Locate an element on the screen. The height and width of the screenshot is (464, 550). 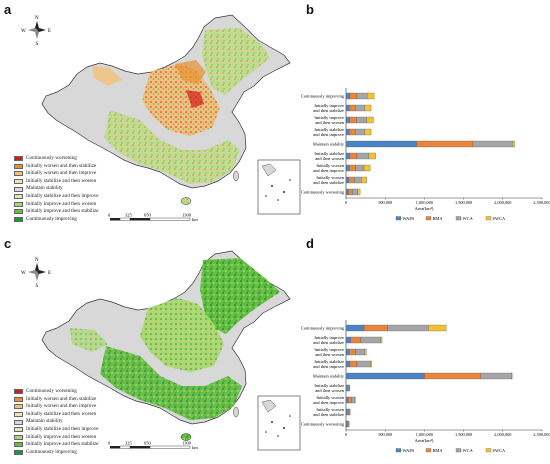
x-axis-label: Area(km²) is located at coordinates (424, 208).